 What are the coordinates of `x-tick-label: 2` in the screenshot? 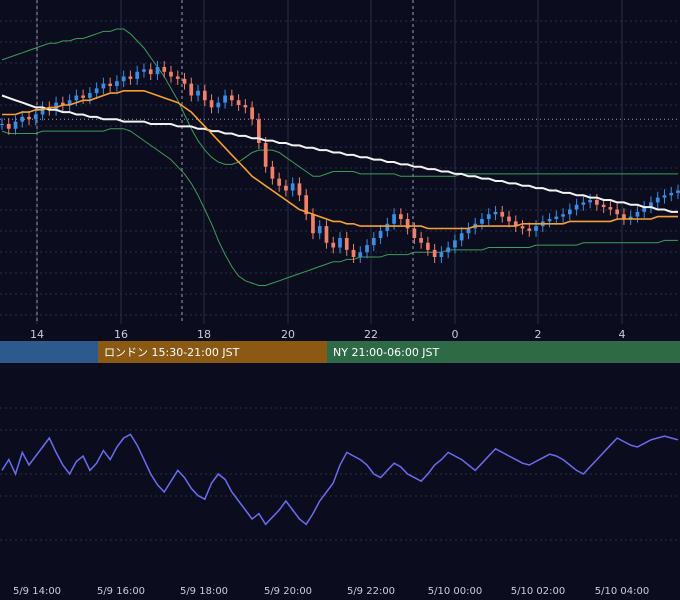 It's located at (538, 334).